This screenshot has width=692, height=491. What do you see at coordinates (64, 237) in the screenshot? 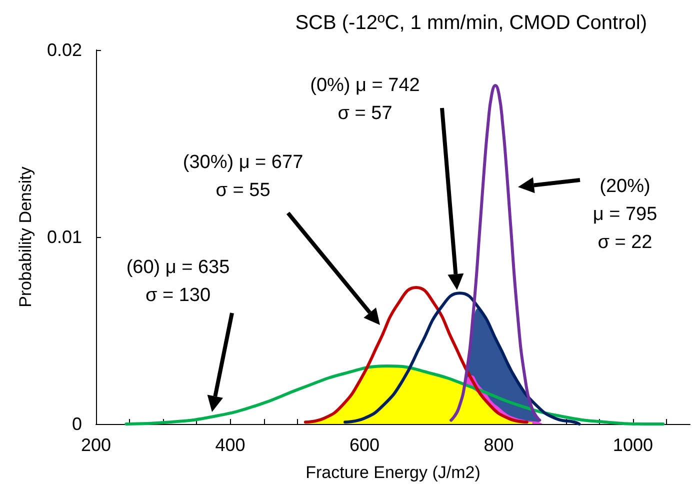
I see `y-tick-label: 0.01` at bounding box center [64, 237].